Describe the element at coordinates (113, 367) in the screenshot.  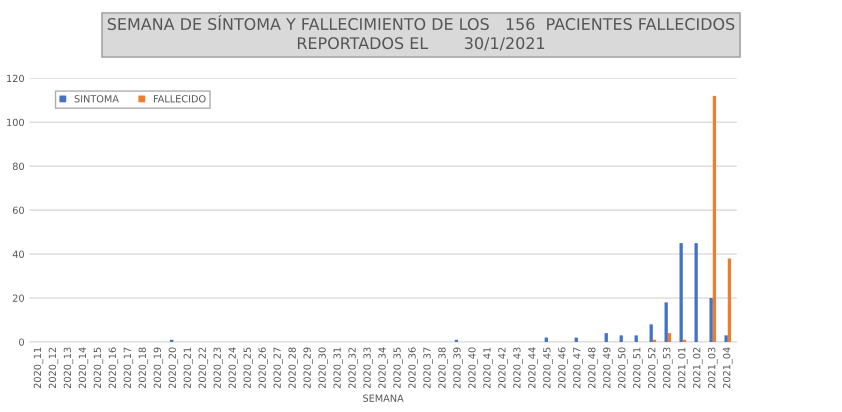
I see `x-tick-label: 2020_16` at that location.